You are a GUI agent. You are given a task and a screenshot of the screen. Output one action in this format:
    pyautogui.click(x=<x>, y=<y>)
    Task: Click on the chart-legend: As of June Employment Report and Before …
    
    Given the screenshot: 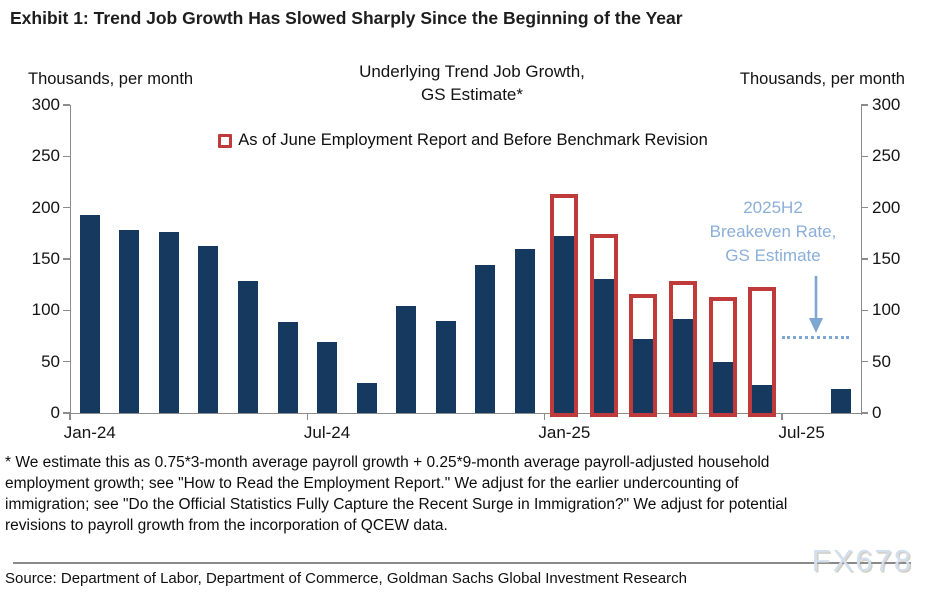 What is the action you would take?
    pyautogui.click(x=463, y=140)
    